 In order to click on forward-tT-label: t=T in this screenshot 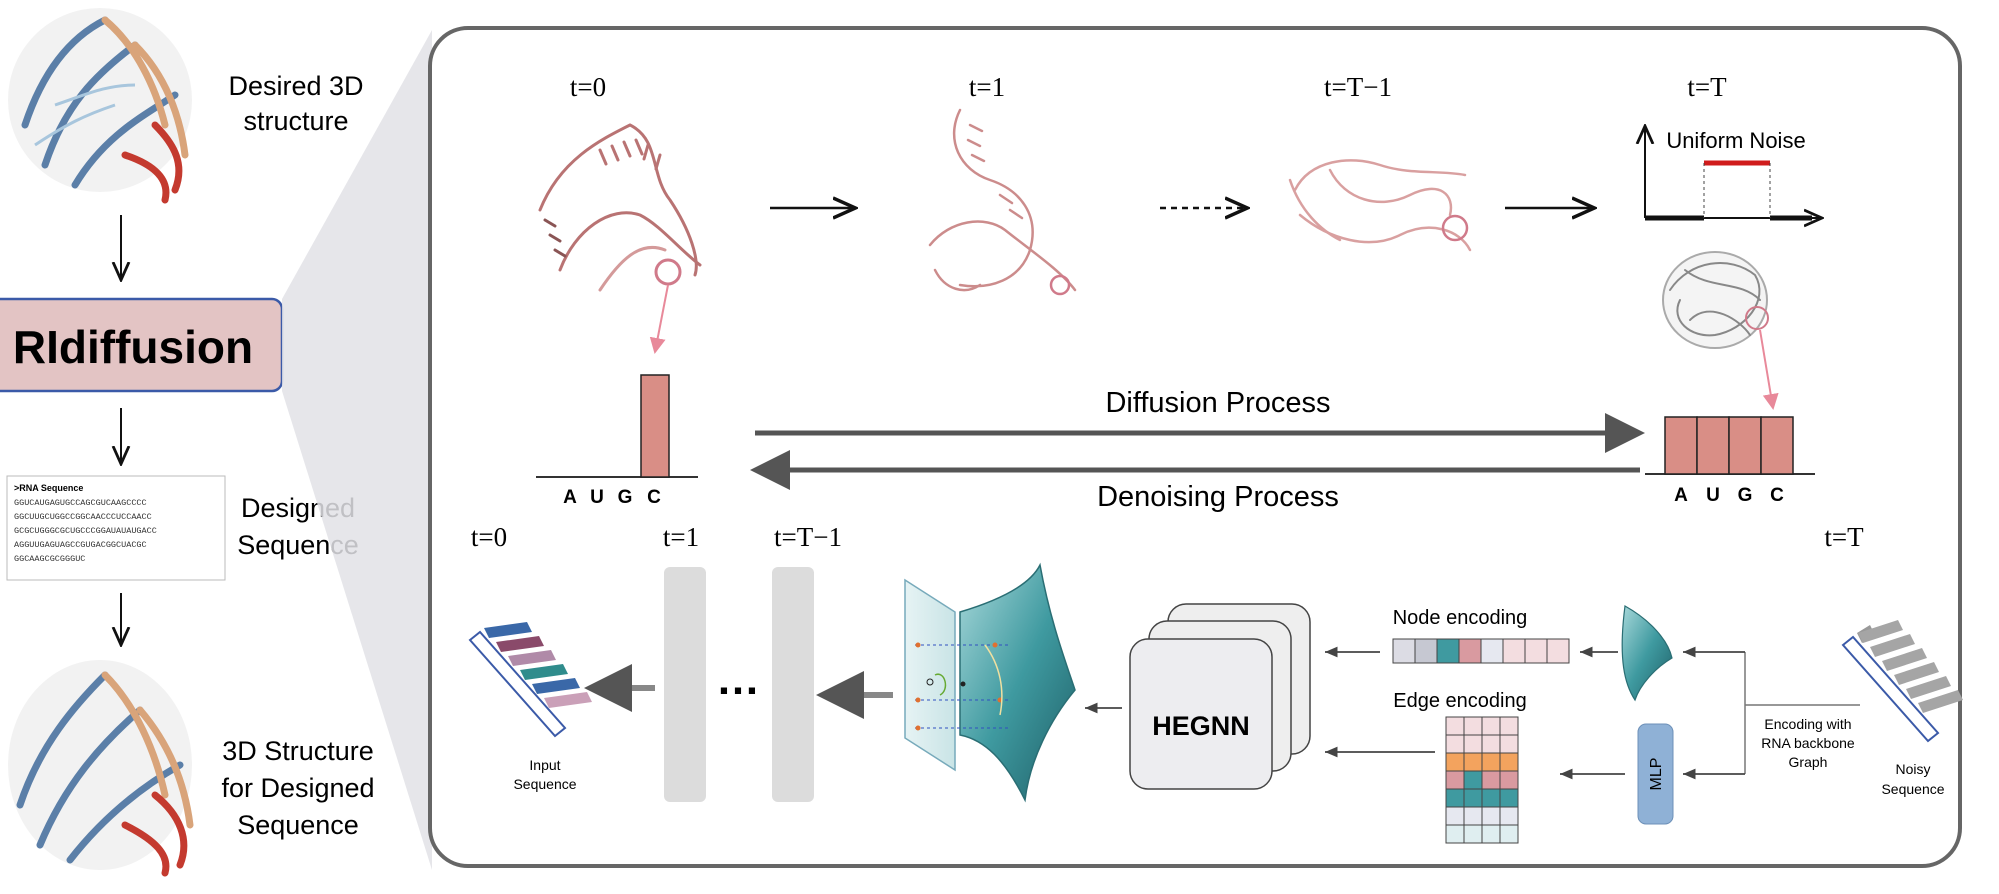, I will do `click(1707, 87)`.